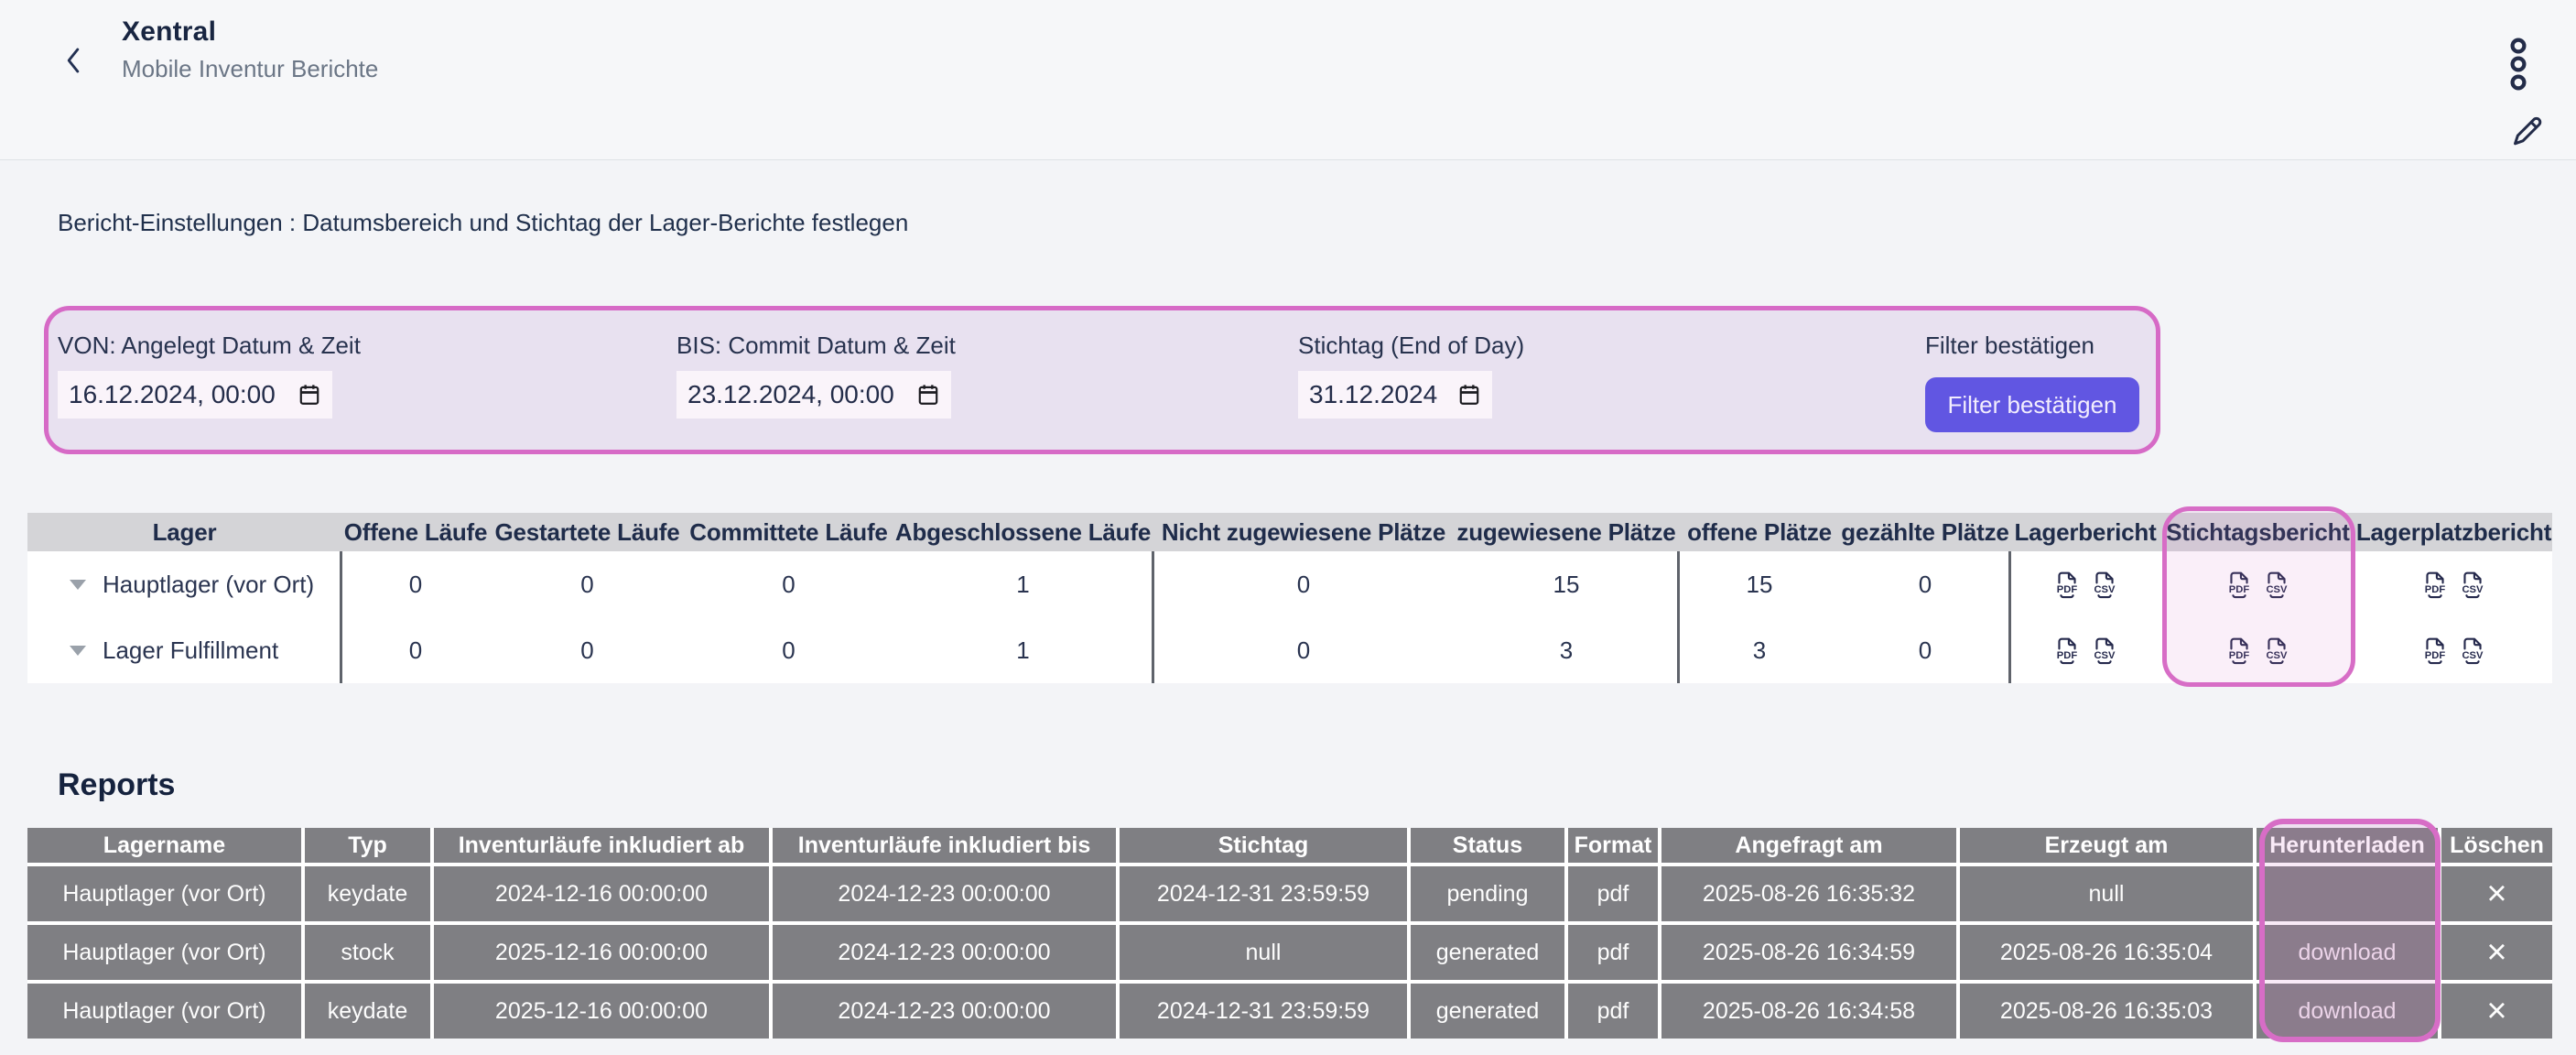  What do you see at coordinates (117, 784) in the screenshot?
I see `reports-heading: Reports` at bounding box center [117, 784].